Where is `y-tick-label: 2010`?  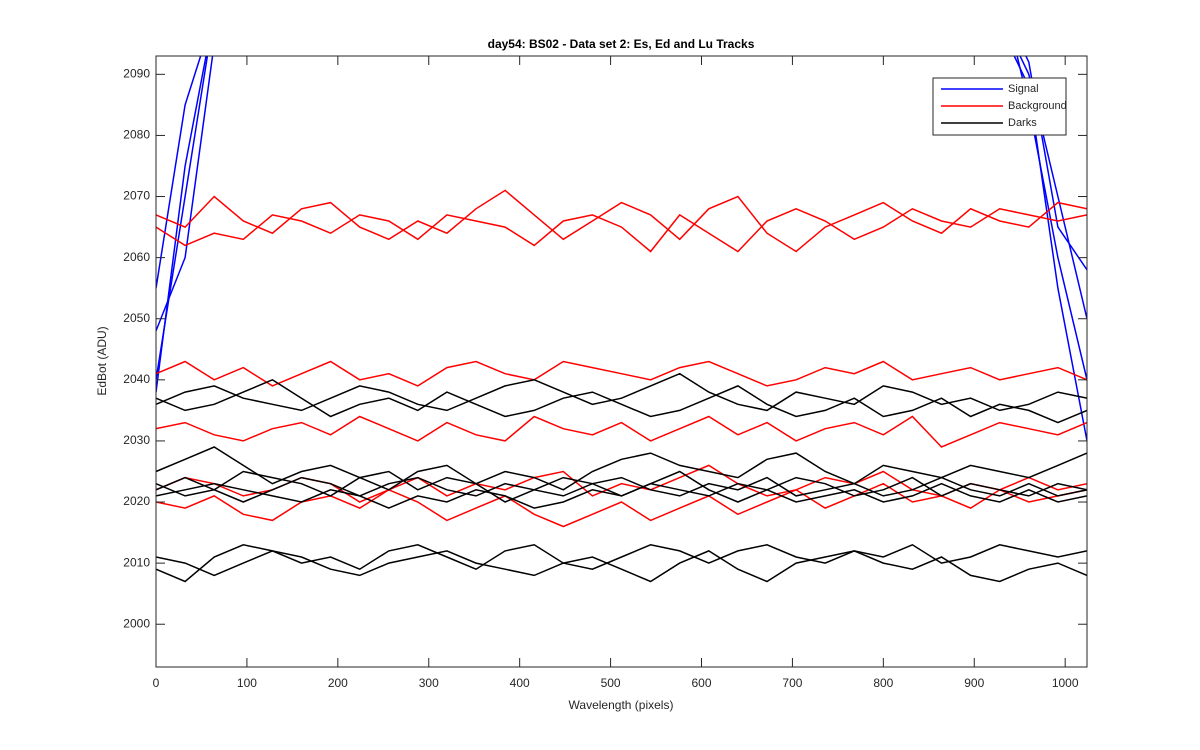
y-tick-label: 2010 is located at coordinates (136, 562).